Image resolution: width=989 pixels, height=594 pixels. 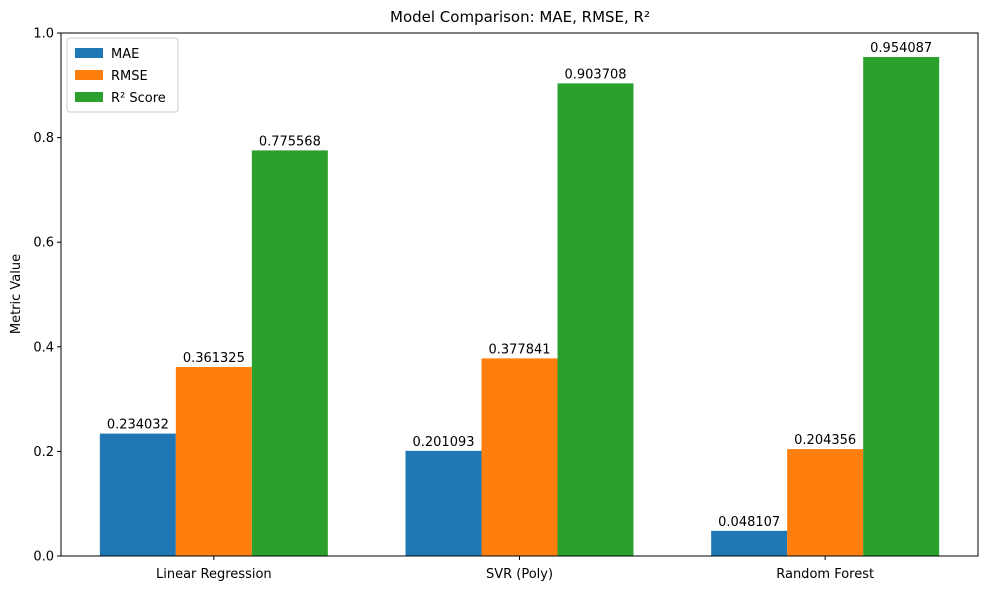 What do you see at coordinates (749, 522) in the screenshot?
I see `bar-value-label: 0.048107` at bounding box center [749, 522].